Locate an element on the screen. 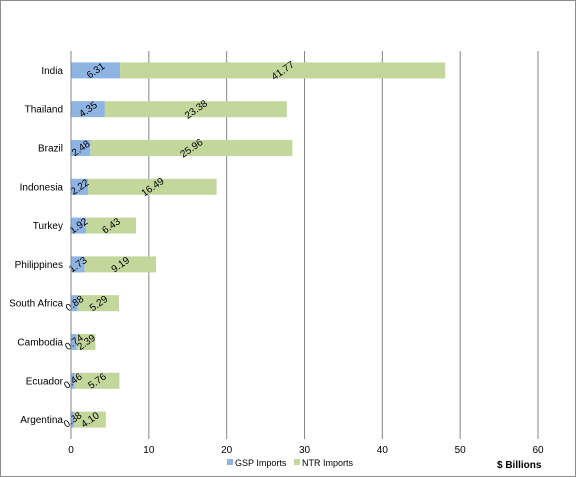  x-tick-label: 10 is located at coordinates (149, 450).